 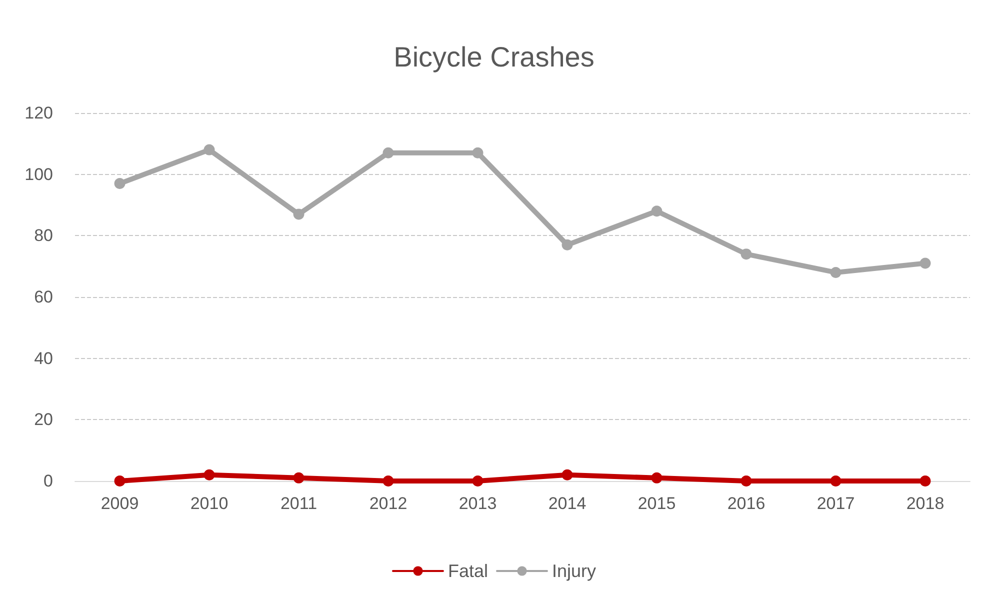 What do you see at coordinates (209, 503) in the screenshot?
I see `x-tick-label: 2010` at bounding box center [209, 503].